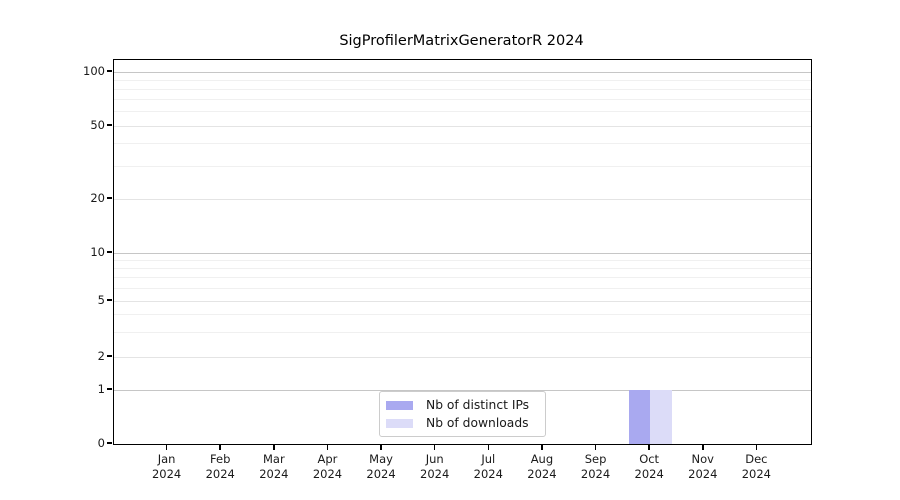  What do you see at coordinates (478, 405) in the screenshot?
I see `legend-label-distinct-ips: Nb of distinct IPs` at bounding box center [478, 405].